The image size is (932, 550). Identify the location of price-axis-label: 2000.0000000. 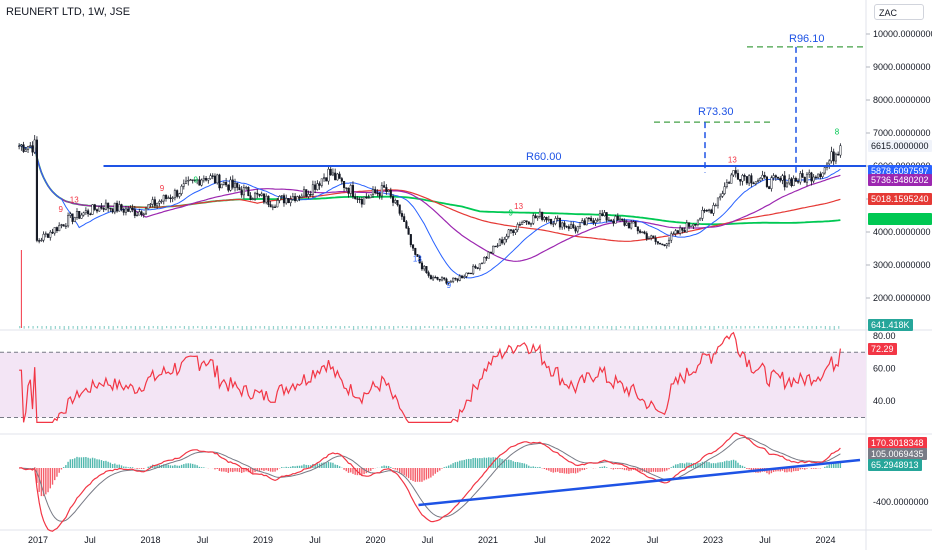
(902, 298).